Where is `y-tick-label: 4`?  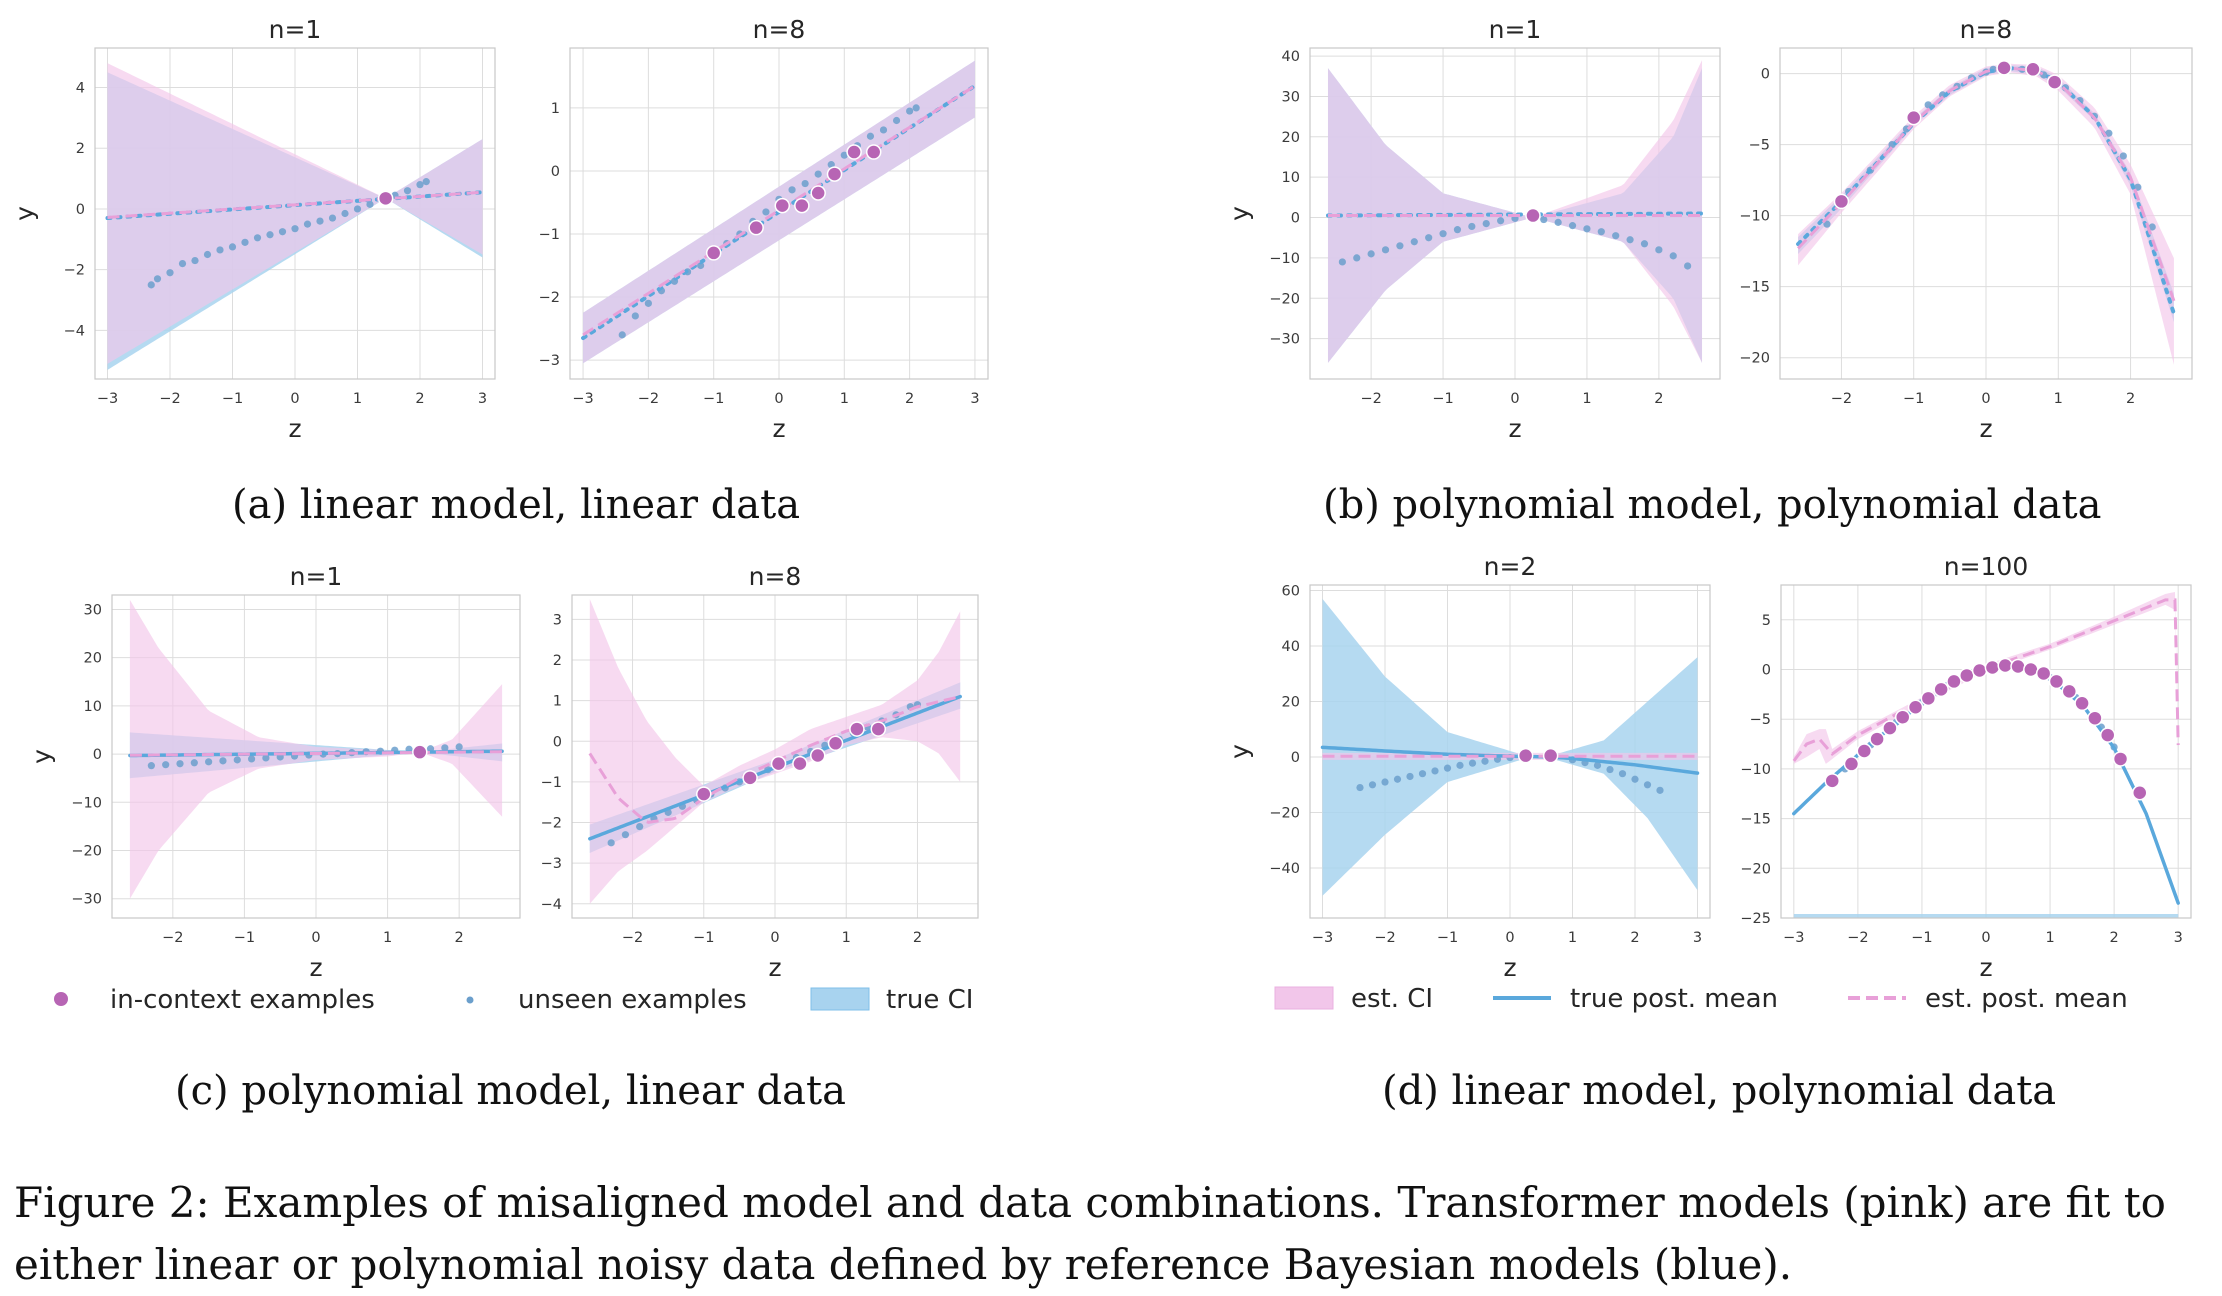 y-tick-label: 4 is located at coordinates (80, 88).